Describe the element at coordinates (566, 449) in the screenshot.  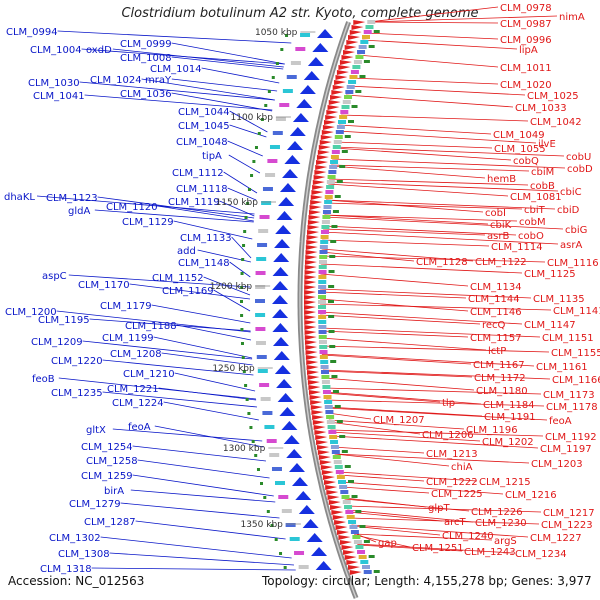
I see `right-gene-label: CLM_1197` at that location.